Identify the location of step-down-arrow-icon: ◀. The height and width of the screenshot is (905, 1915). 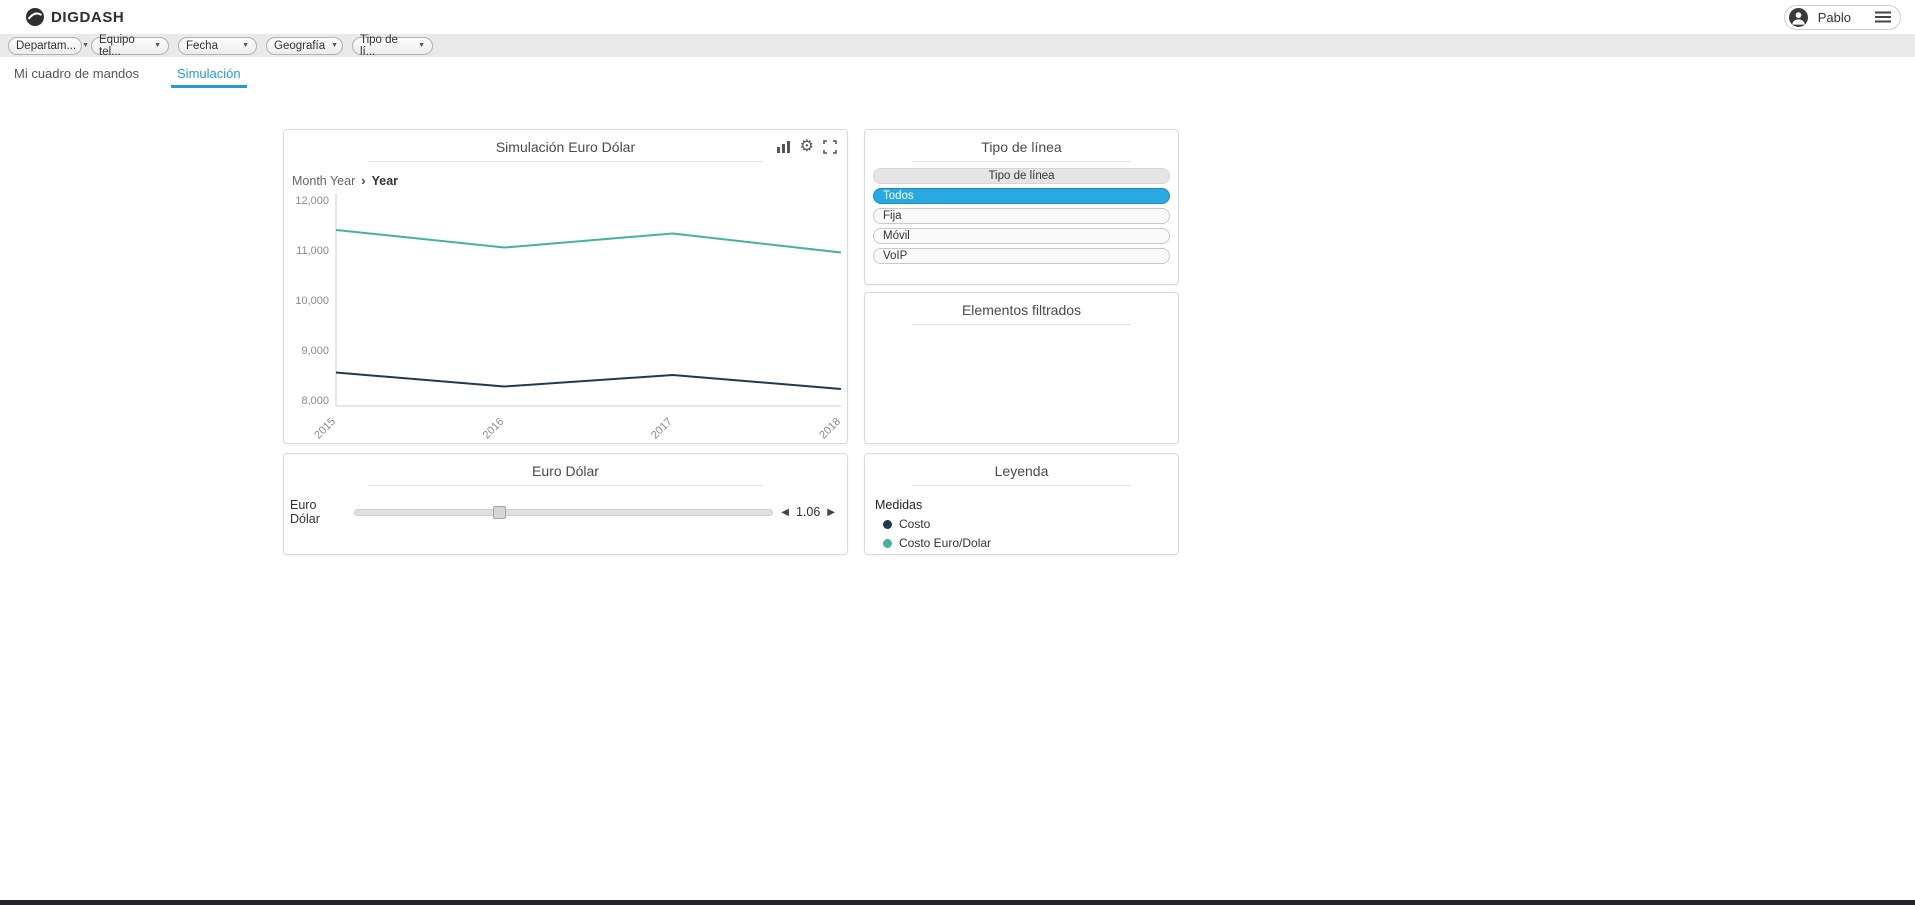
(785, 512).